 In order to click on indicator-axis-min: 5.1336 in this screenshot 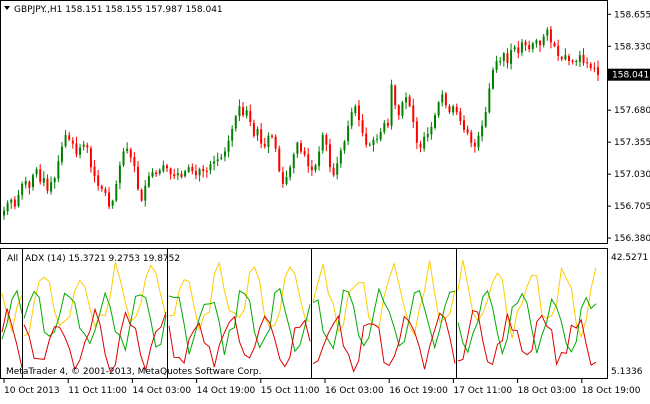, I will do `click(627, 372)`.